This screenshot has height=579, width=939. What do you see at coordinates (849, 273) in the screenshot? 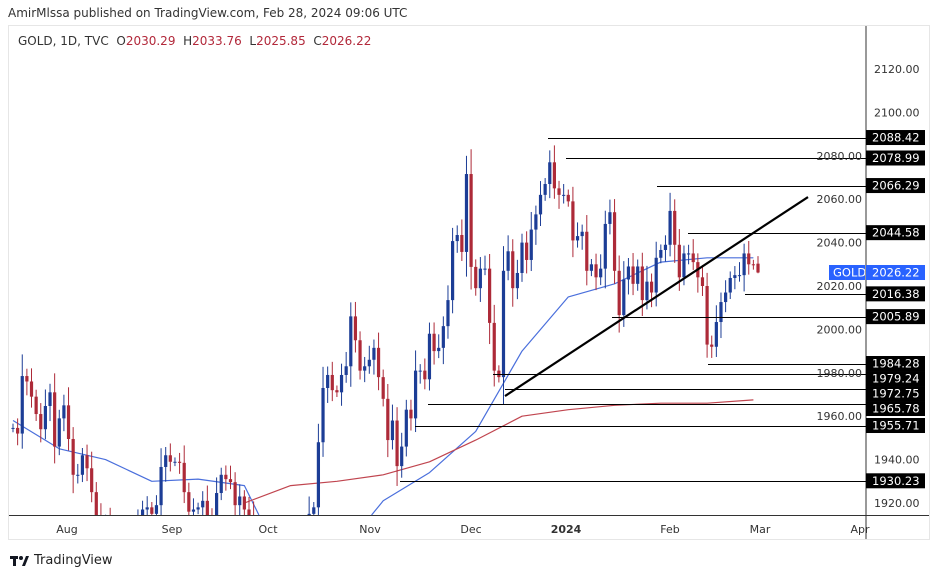
I see `symbol-label: GOLD` at bounding box center [849, 273].